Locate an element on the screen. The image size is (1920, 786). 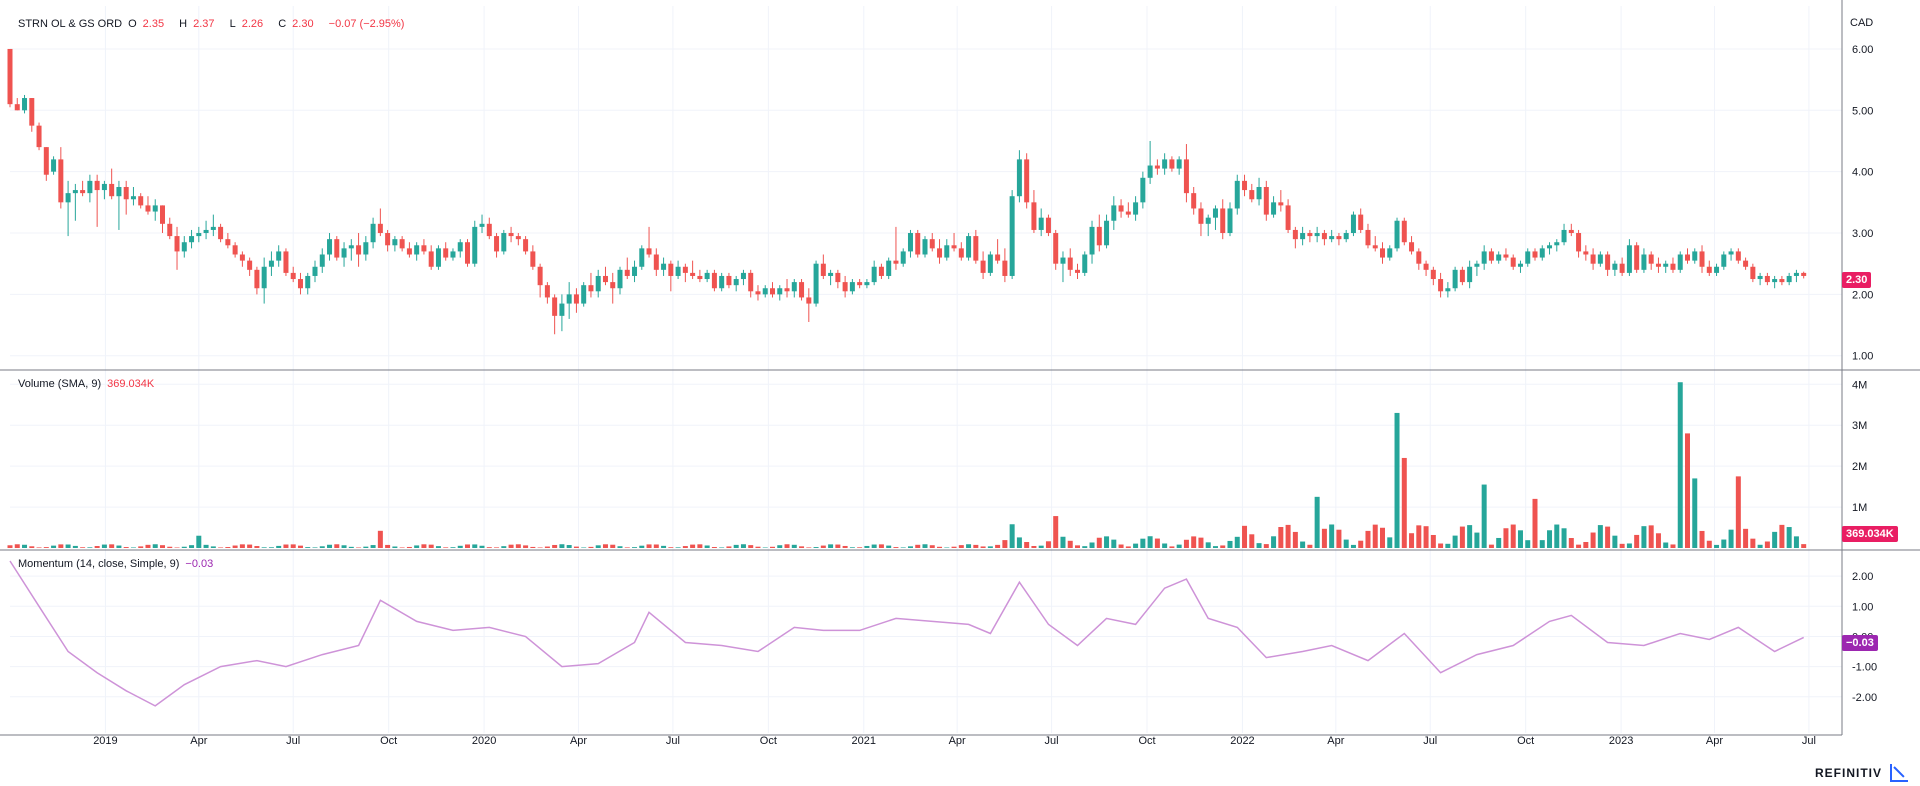
open-value: 2.35 is located at coordinates (153, 24).